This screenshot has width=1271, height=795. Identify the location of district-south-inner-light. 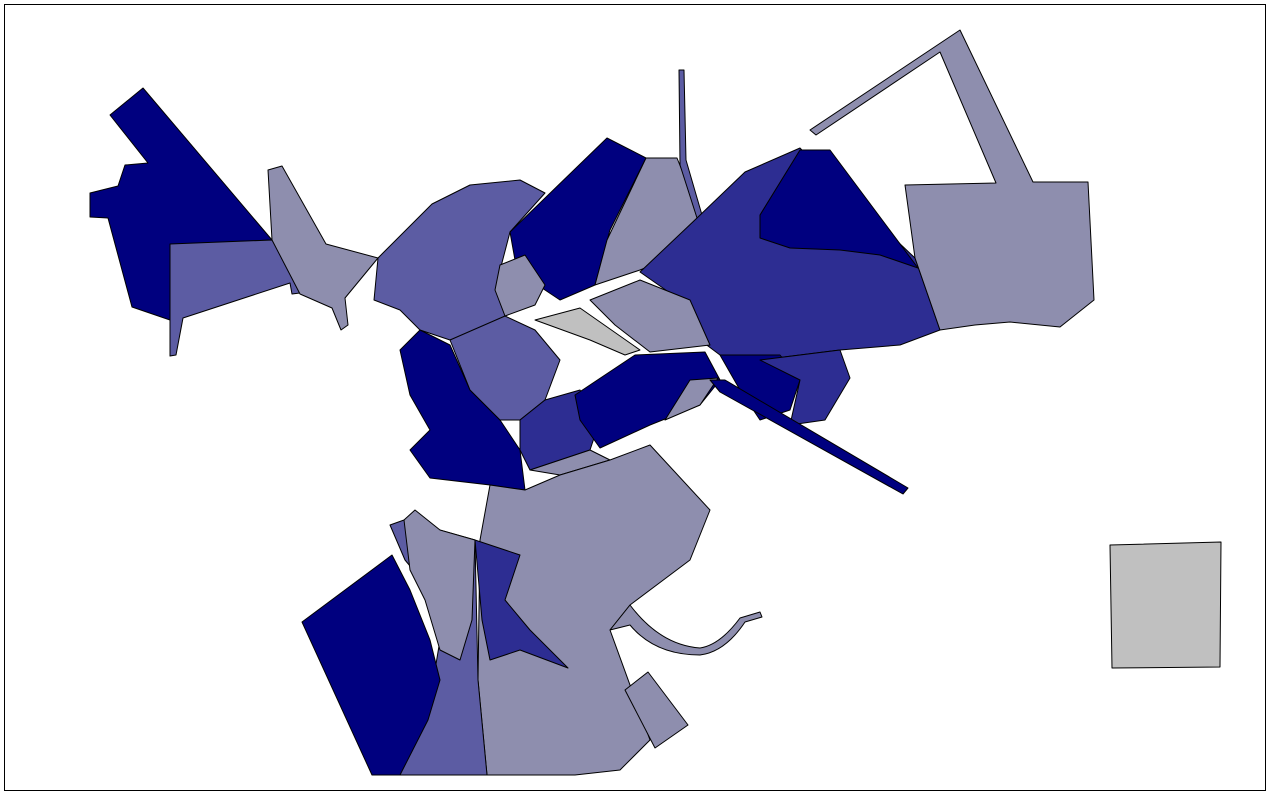
(439, 585).